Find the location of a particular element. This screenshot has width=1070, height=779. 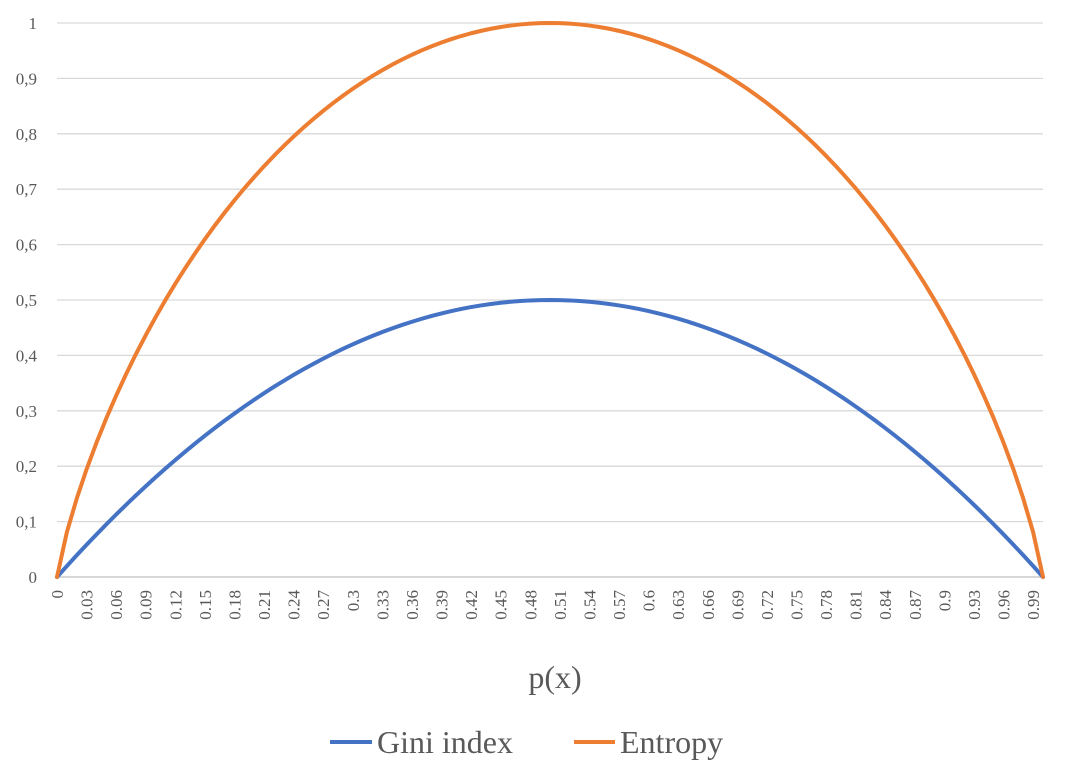

x-tick-label: 0.9 is located at coordinates (944, 600).